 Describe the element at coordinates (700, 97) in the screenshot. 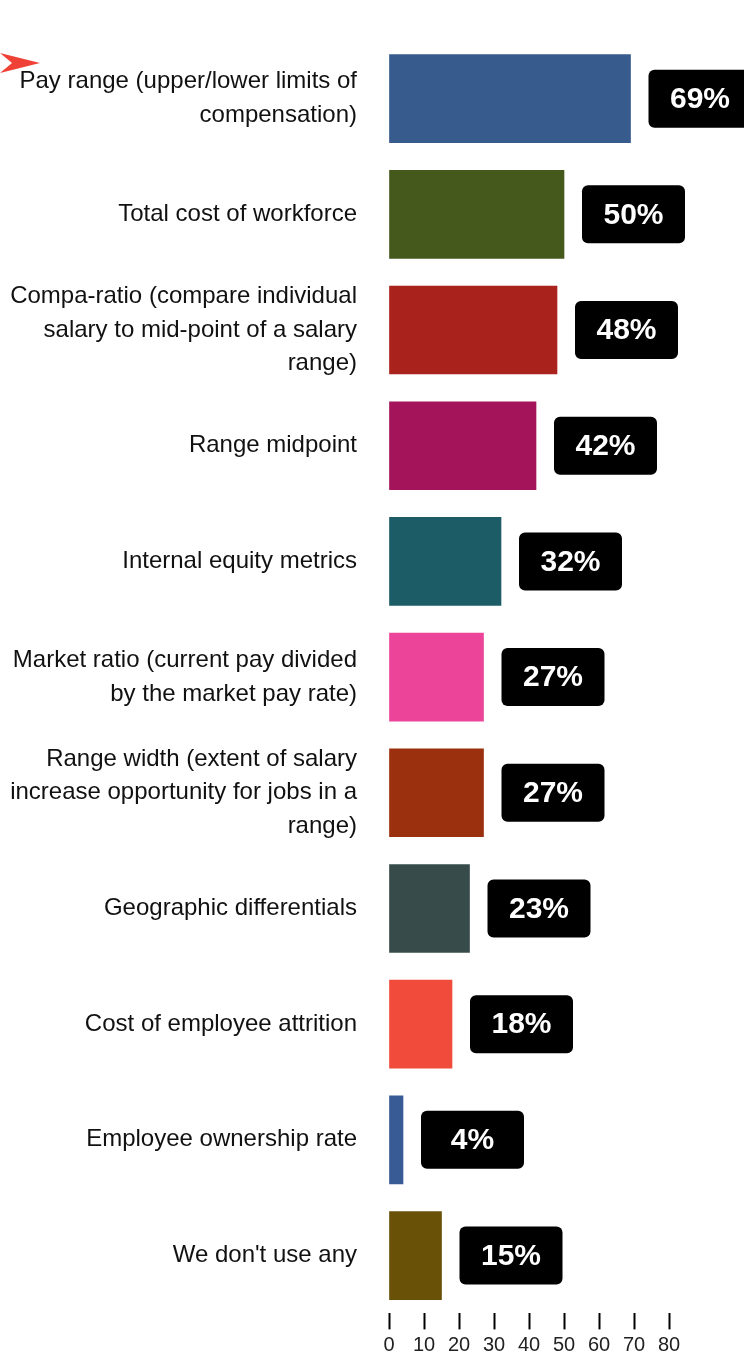

I see `data-label: 69%` at that location.